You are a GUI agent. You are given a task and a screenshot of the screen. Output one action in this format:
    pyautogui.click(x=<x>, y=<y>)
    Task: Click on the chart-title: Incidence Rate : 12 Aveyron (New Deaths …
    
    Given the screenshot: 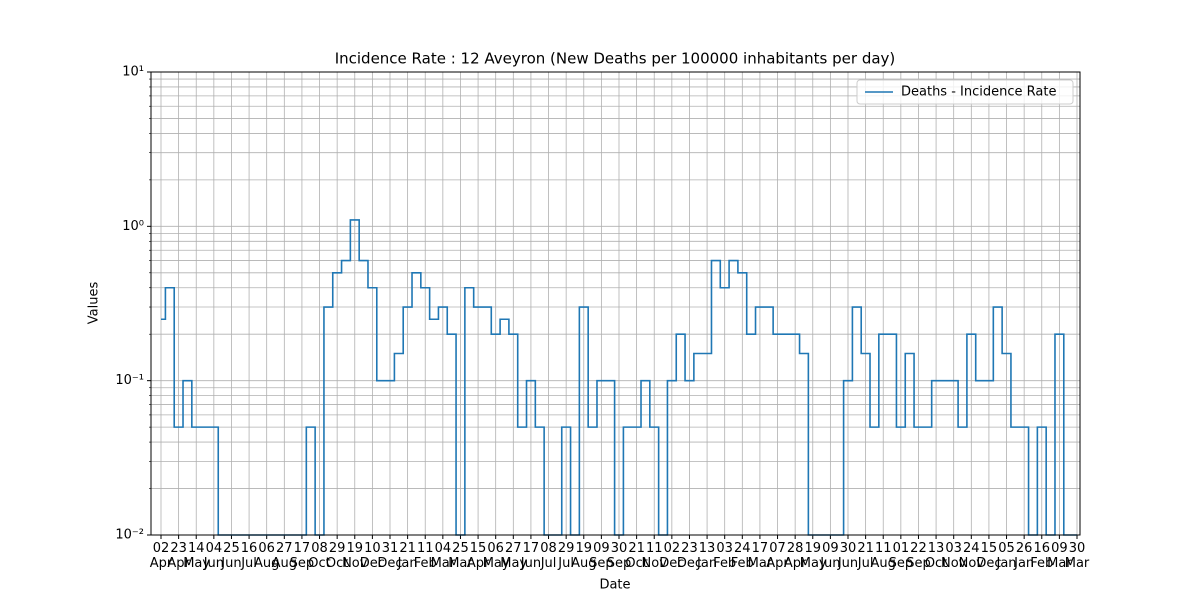 What is the action you would take?
    pyautogui.click(x=615, y=59)
    